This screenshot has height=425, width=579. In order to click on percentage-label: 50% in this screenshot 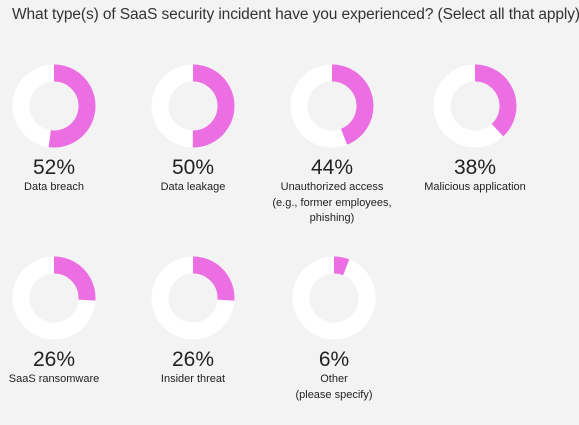, I will do `click(193, 167)`.